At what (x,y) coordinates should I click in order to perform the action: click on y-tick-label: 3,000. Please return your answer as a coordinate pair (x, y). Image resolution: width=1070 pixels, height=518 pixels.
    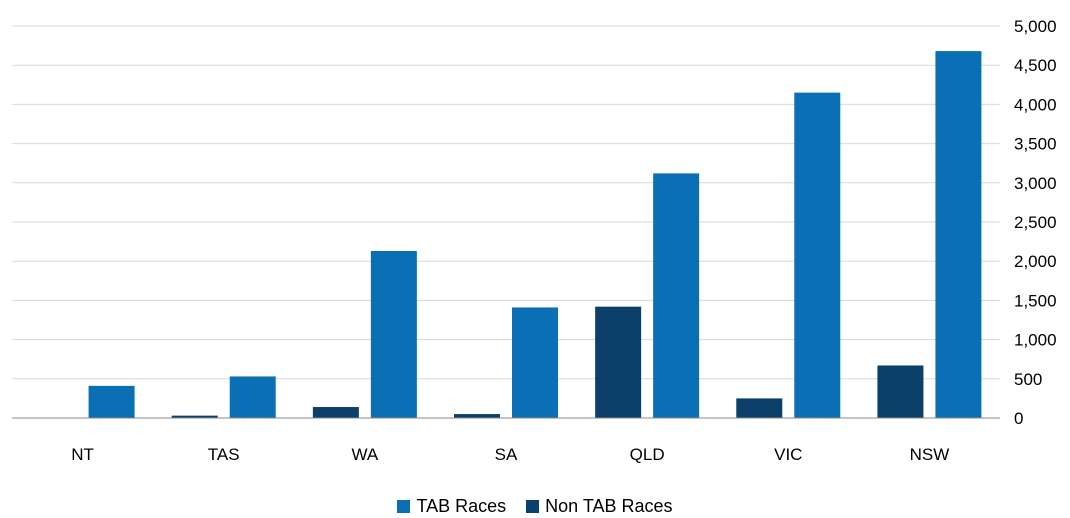
    Looking at the image, I should click on (1035, 183).